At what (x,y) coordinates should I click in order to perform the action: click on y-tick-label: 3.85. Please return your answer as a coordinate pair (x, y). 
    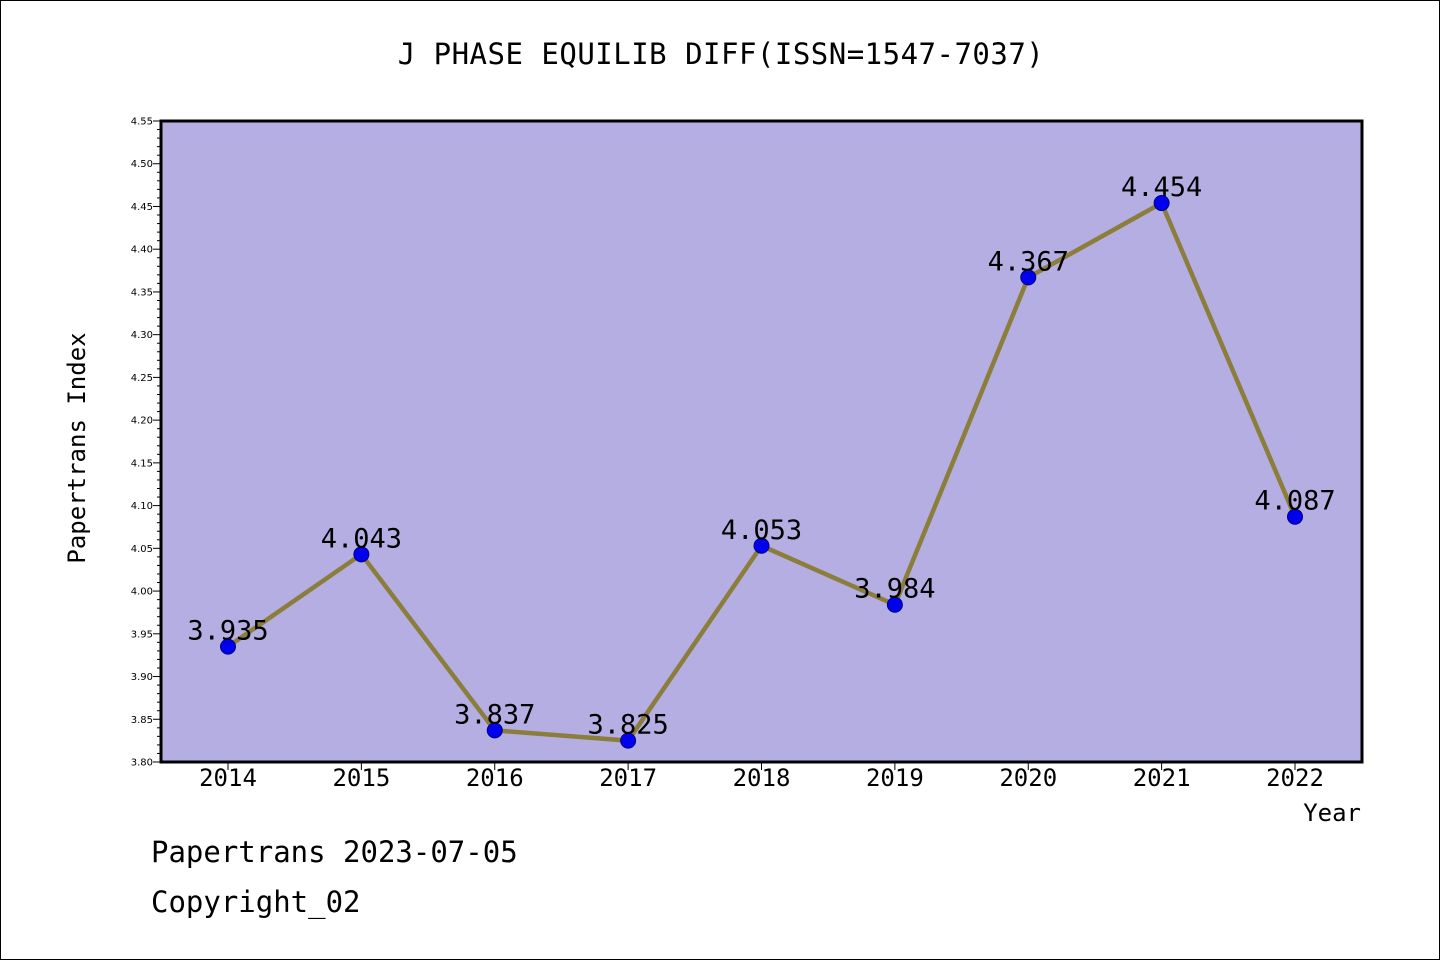
    Looking at the image, I should click on (142, 720).